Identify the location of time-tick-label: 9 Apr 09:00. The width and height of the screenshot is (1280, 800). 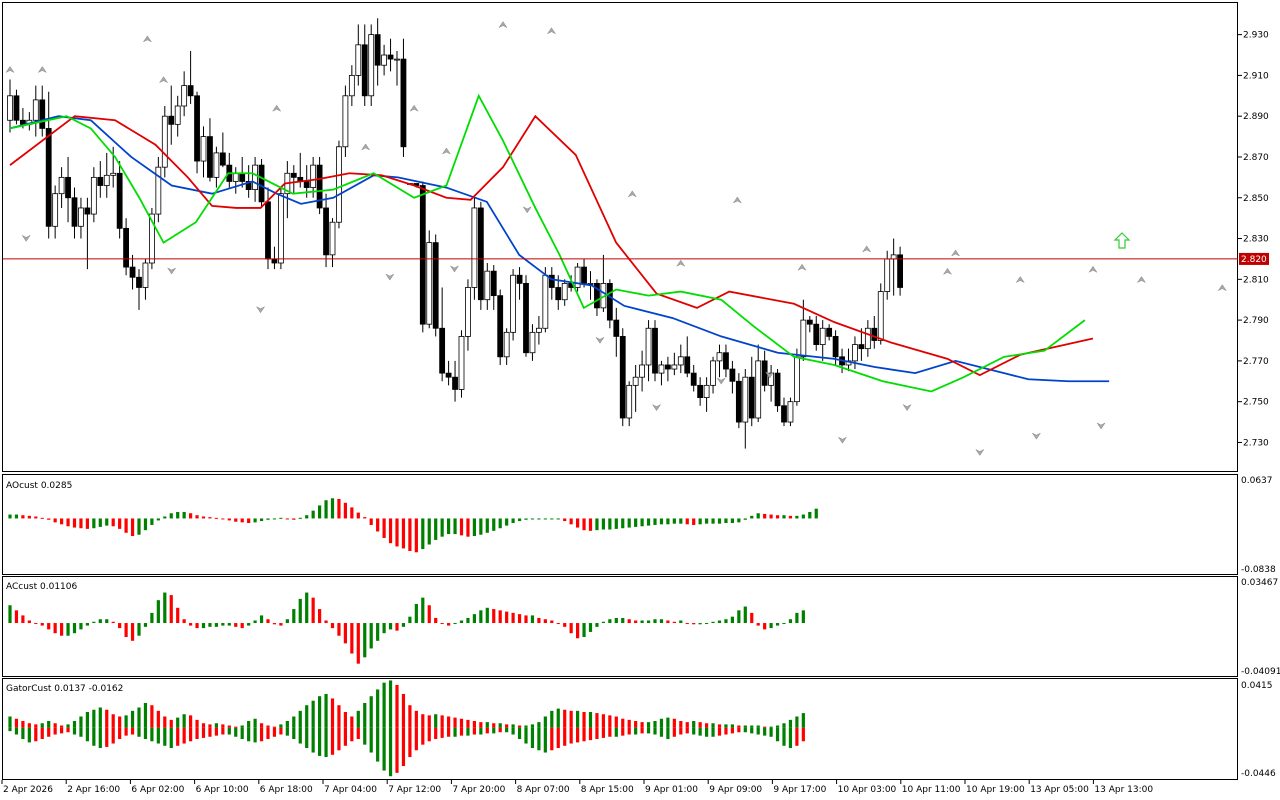
(735, 790).